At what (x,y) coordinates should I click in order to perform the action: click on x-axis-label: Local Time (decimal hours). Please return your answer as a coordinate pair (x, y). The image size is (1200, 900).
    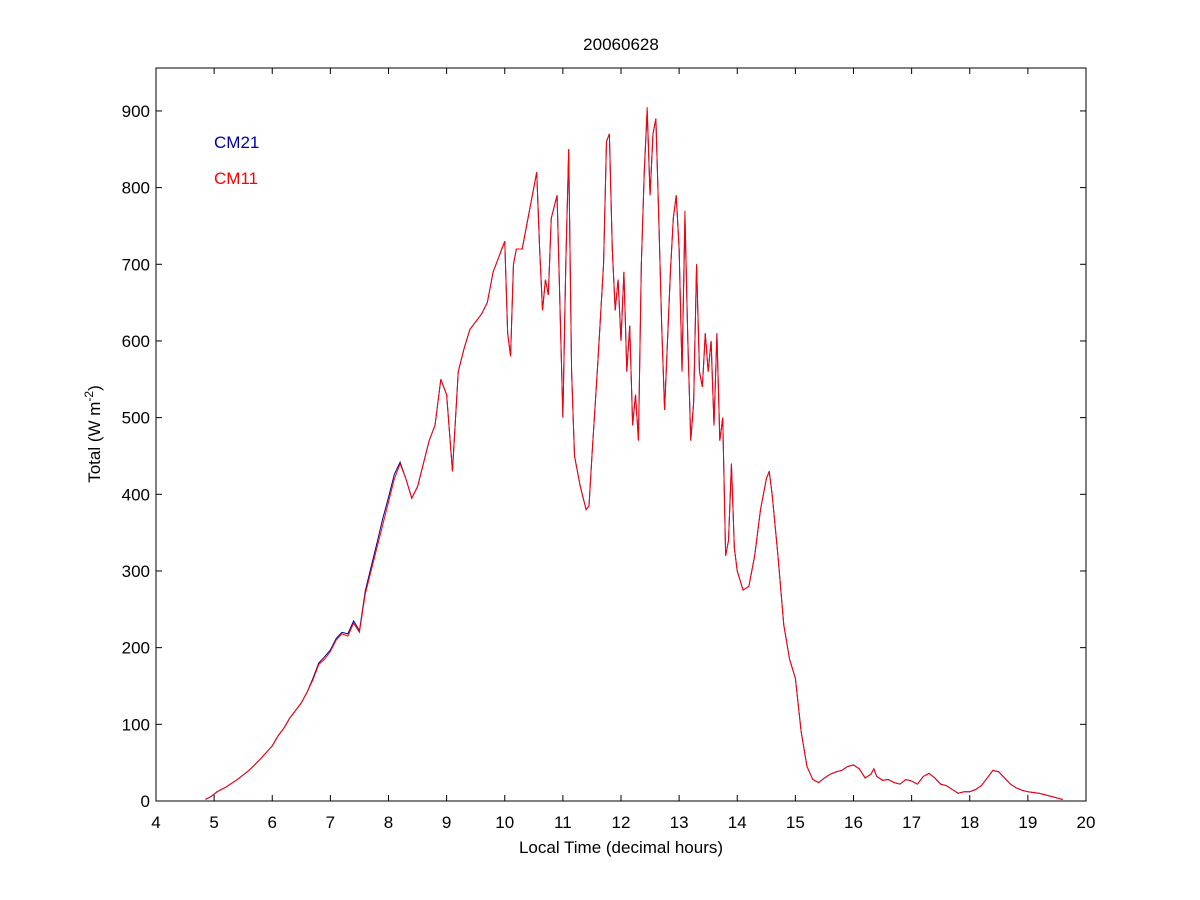
    Looking at the image, I should click on (621, 847).